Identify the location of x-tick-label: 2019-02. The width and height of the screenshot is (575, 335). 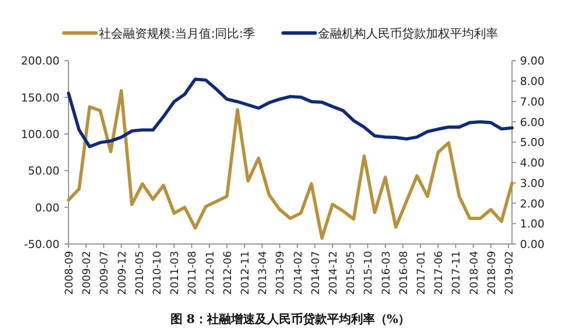
(509, 273).